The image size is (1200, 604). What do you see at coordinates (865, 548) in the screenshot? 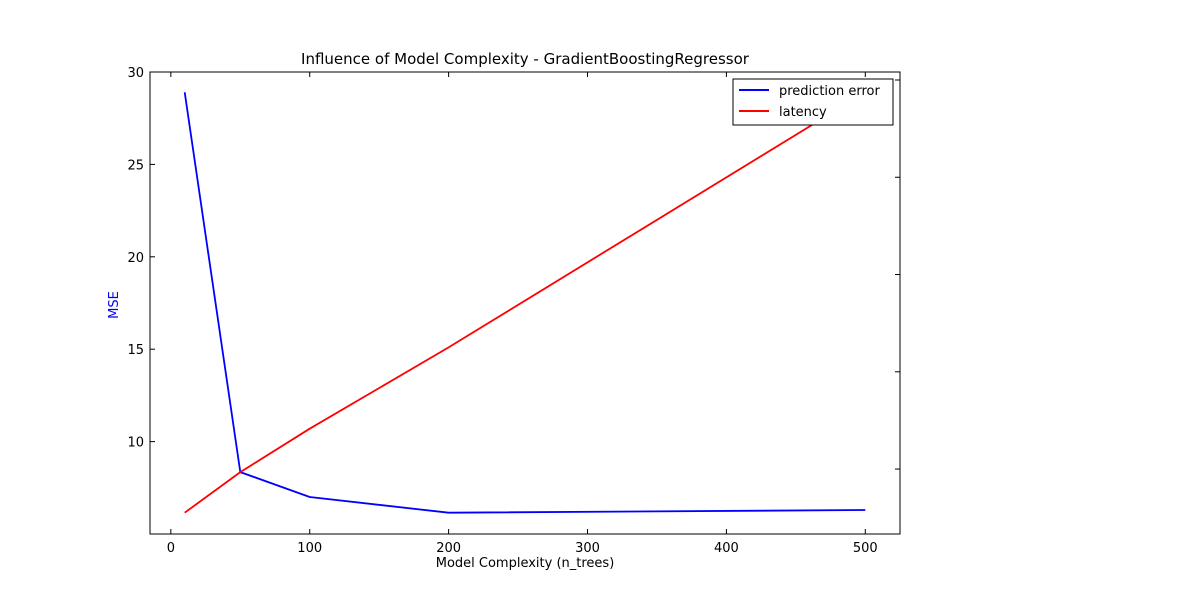
I see `x-tick-label: 500` at bounding box center [865, 548].